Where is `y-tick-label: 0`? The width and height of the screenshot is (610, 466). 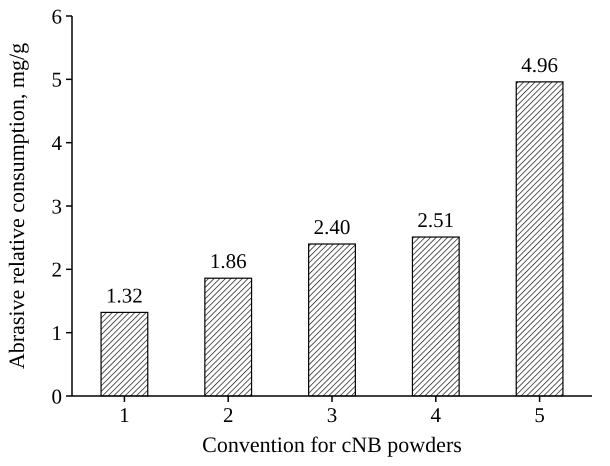 y-tick-label: 0 is located at coordinates (57, 396).